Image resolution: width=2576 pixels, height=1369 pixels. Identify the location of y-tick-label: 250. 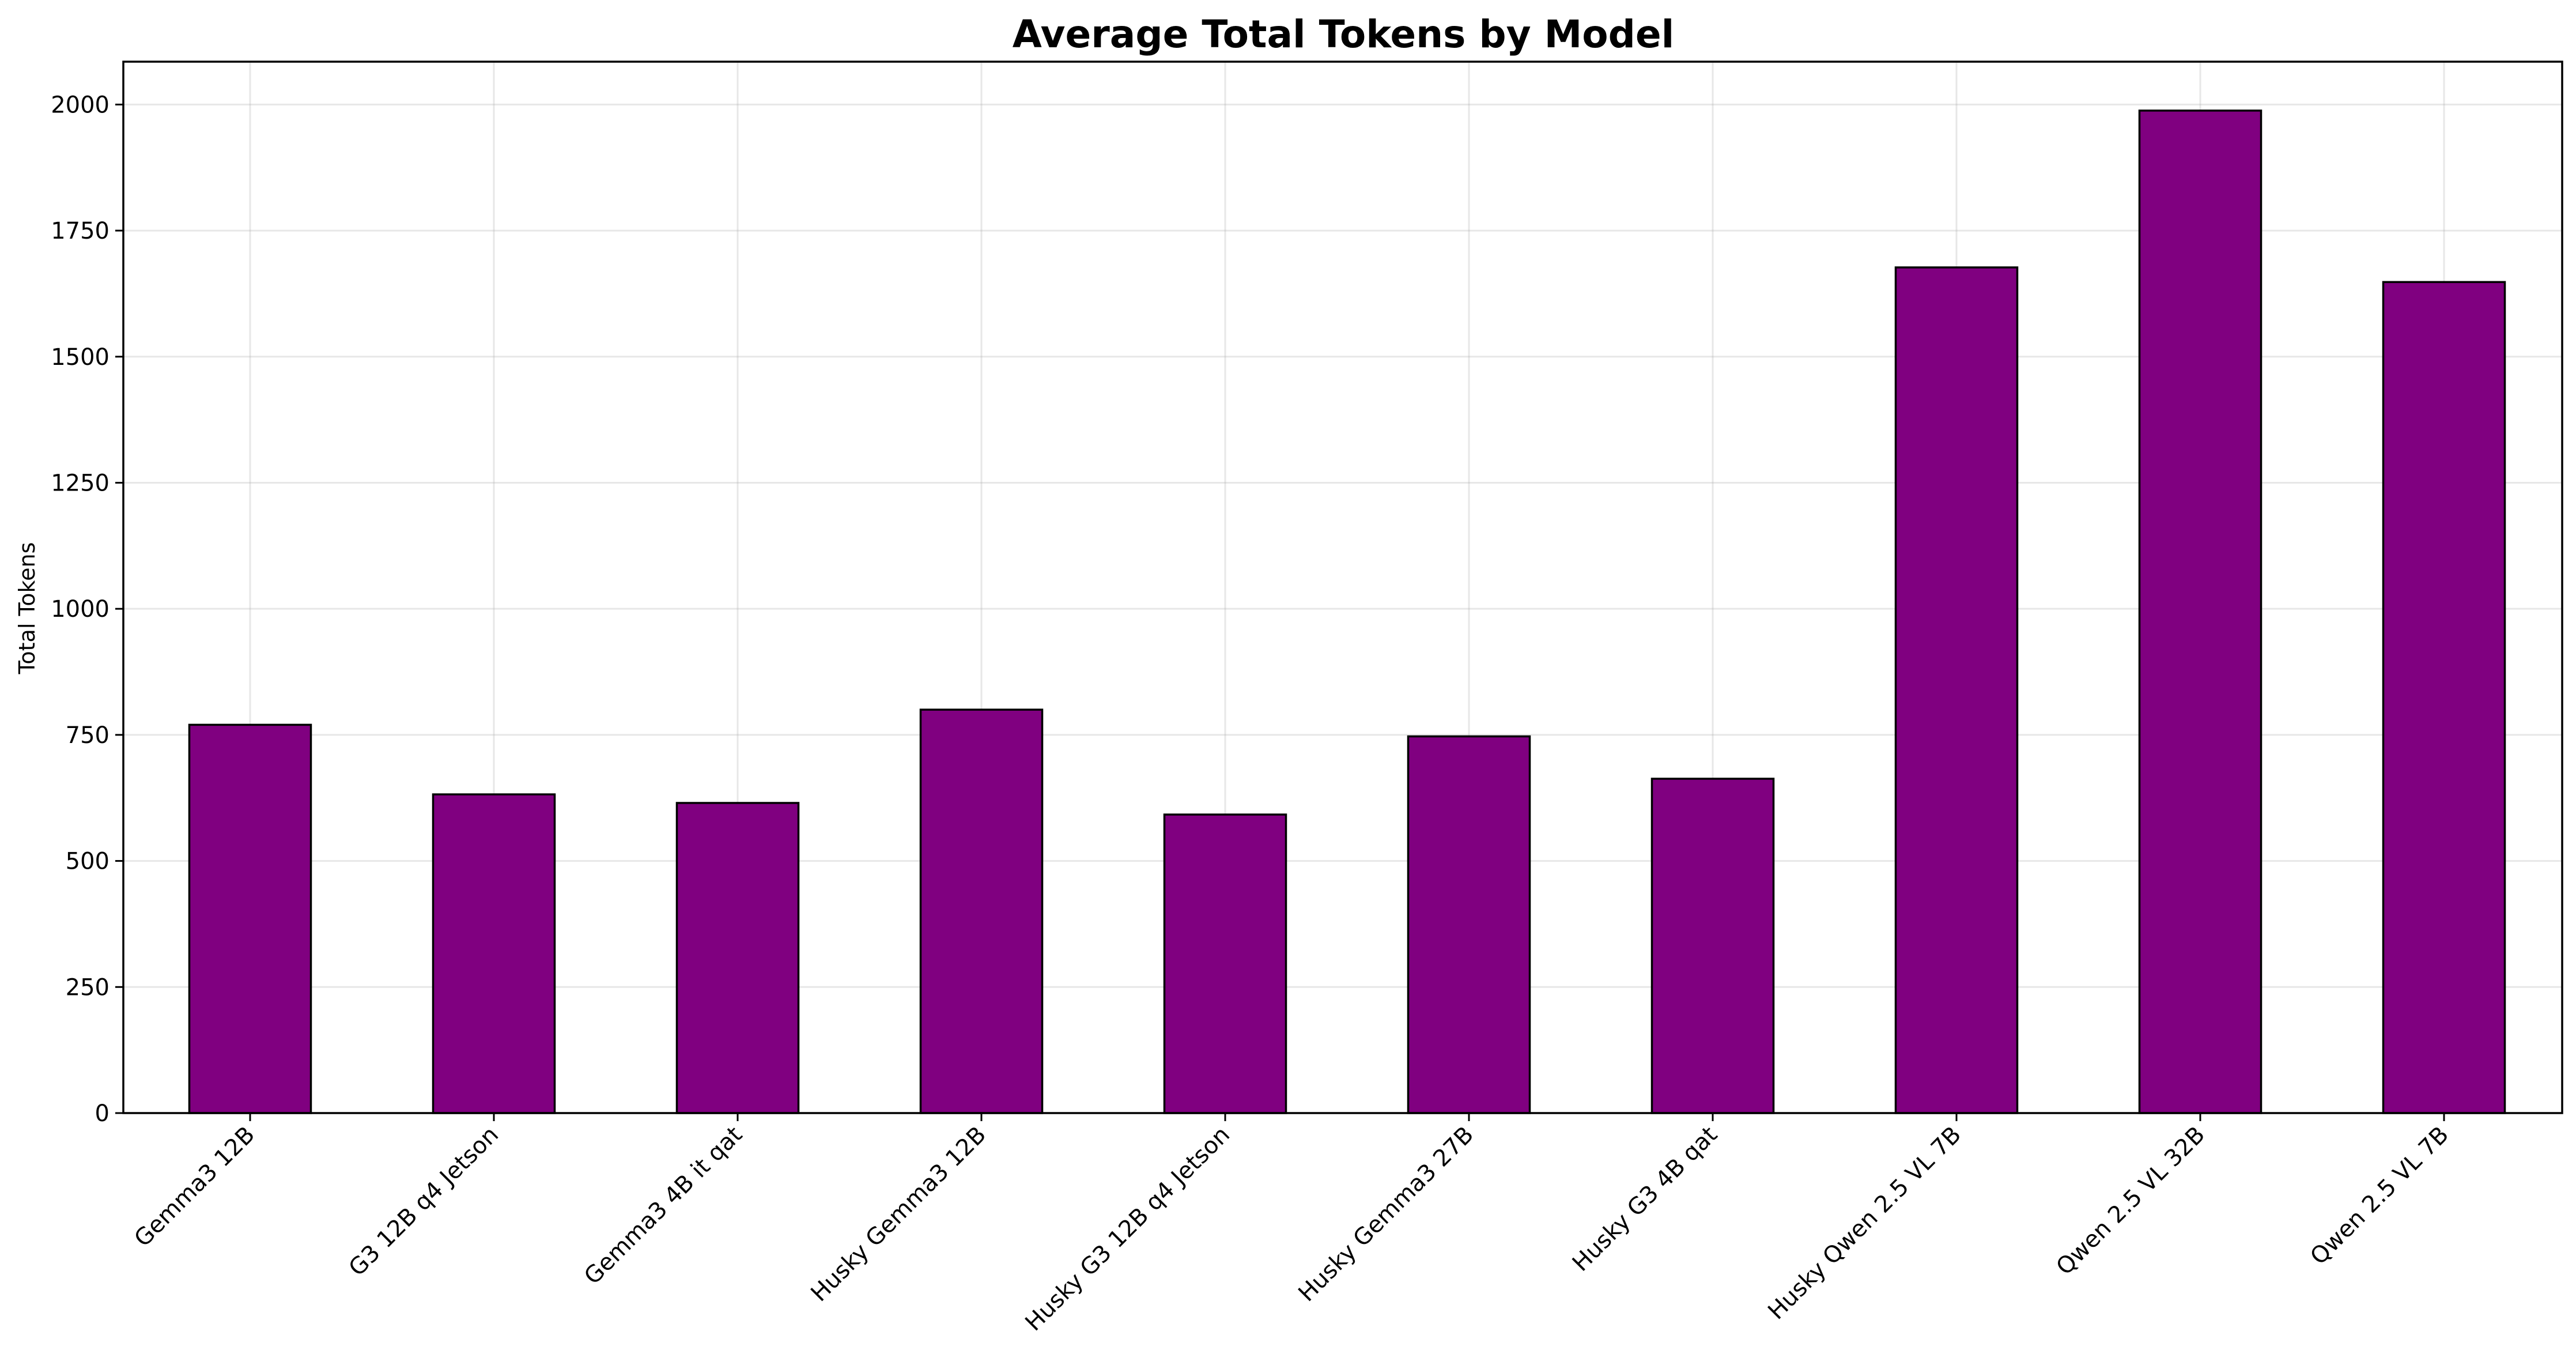
(87, 987).